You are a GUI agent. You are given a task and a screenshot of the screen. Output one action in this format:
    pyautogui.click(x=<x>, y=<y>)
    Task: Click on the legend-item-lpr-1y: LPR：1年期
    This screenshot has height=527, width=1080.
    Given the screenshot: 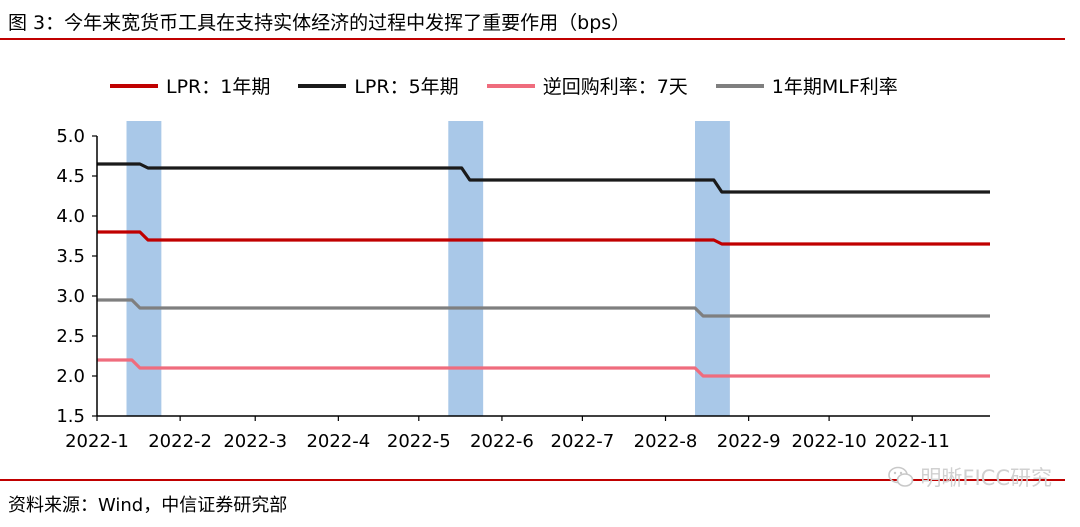 What is the action you would take?
    pyautogui.click(x=190, y=85)
    